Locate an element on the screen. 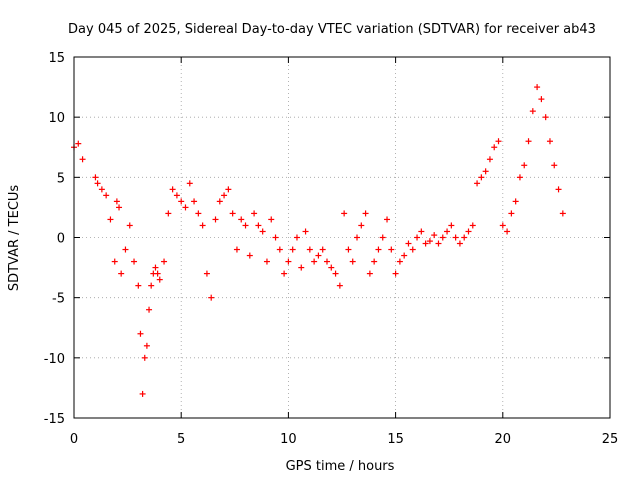 The width and height of the screenshot is (640, 480). y-tick-label: 0 is located at coordinates (61, 239).